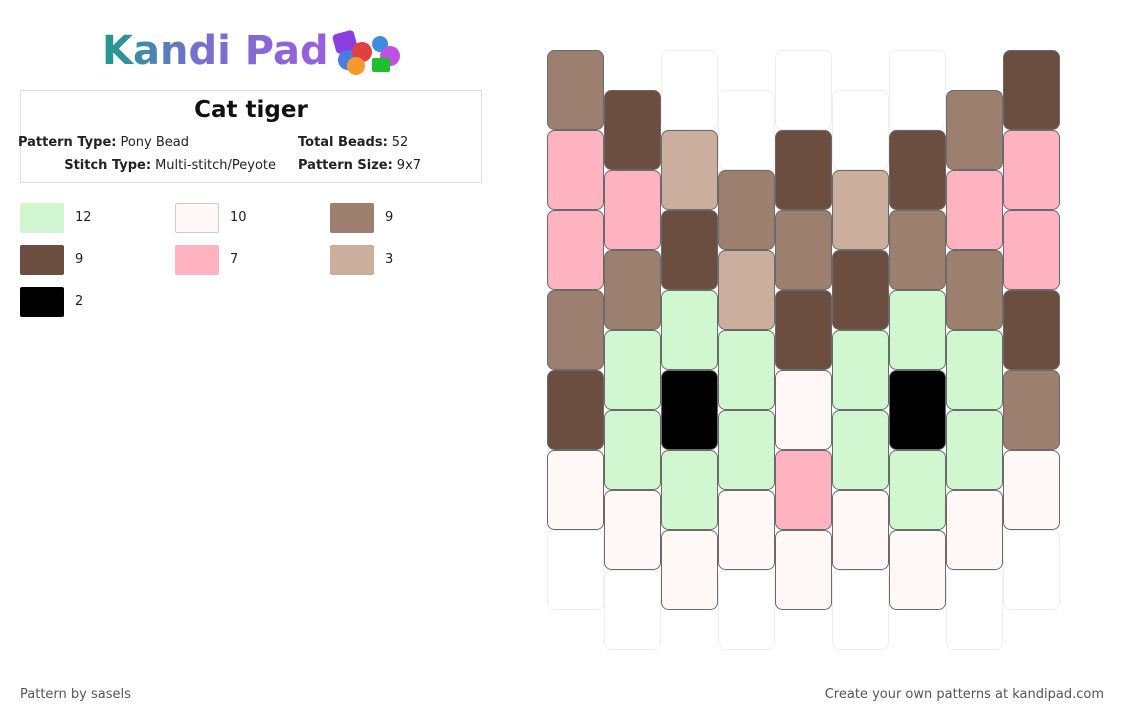  Describe the element at coordinates (260, 268) in the screenshot. I see `legend: 12 10 9 9 7 3 2` at that location.